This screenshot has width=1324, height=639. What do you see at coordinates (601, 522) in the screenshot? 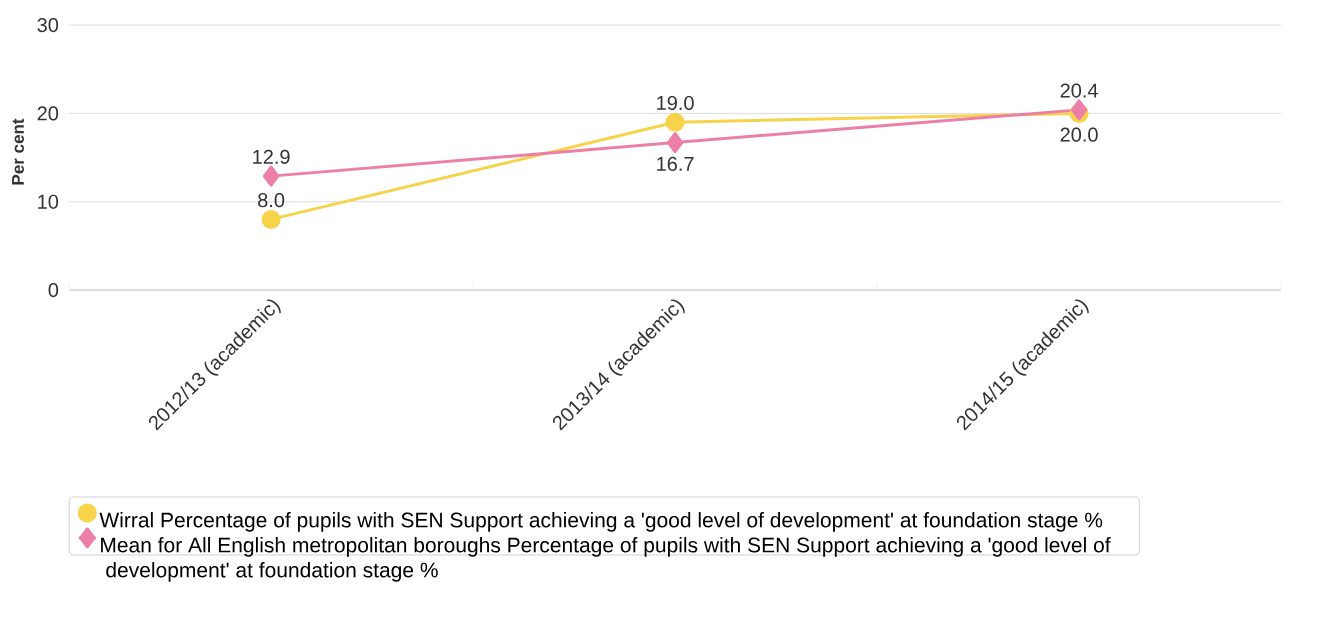
I see `legend-label: Wirral Percentage of pupils with SEN Support achieving a 'good level of development' at foundation stage %` at bounding box center [601, 522].